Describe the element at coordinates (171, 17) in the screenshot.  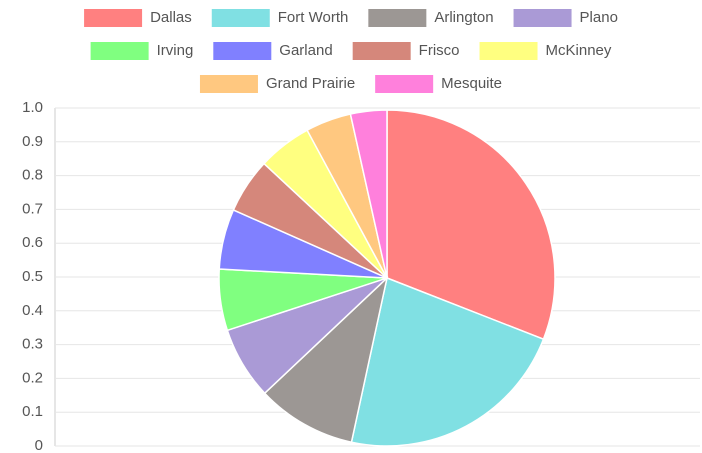
I see `legend-label: Dallas` at that location.